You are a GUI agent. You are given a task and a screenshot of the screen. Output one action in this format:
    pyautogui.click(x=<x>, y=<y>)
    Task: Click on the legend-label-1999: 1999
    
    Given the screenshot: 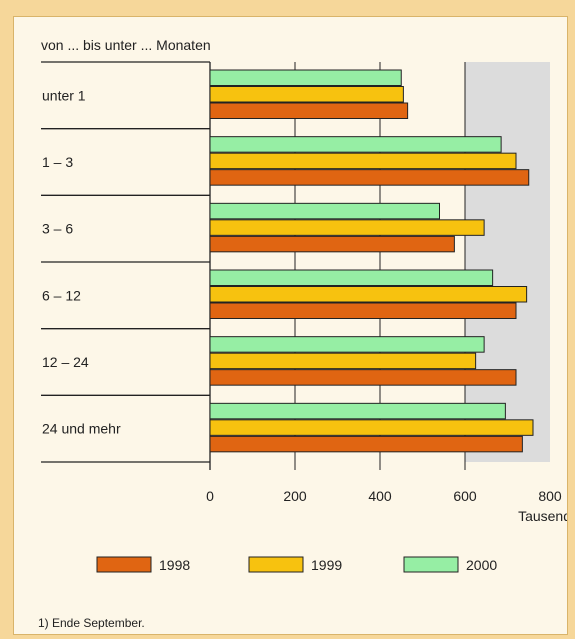 What is the action you would take?
    pyautogui.click(x=326, y=565)
    